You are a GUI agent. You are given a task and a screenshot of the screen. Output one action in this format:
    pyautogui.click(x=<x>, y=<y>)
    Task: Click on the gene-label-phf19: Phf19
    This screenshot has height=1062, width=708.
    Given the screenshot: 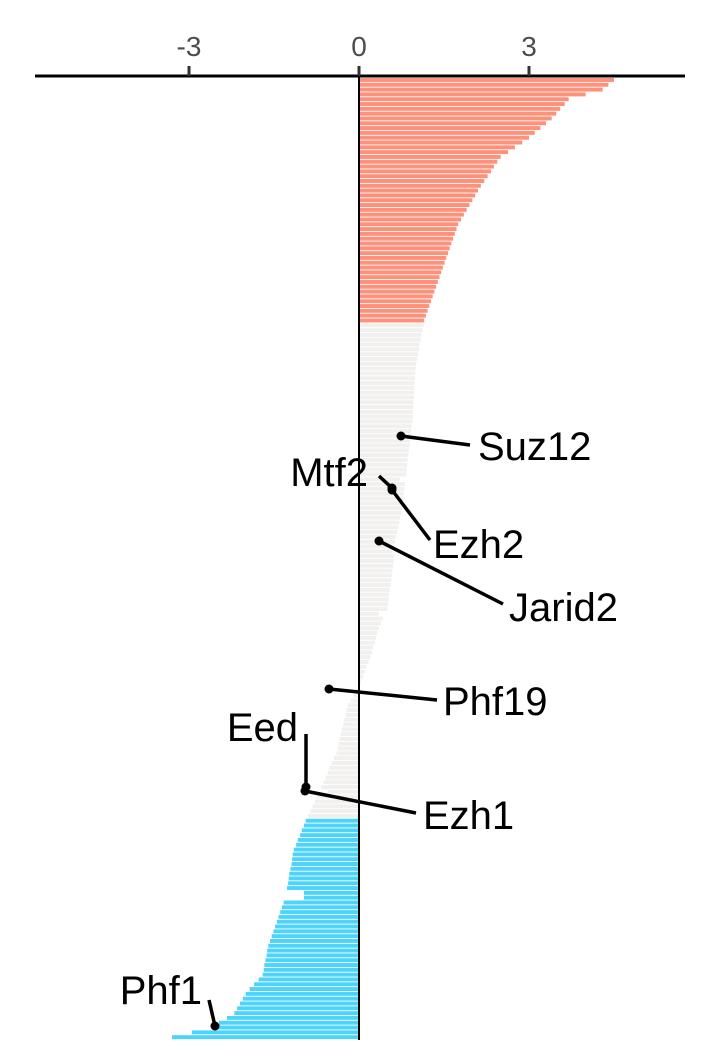 What is the action you would take?
    pyautogui.click(x=495, y=702)
    